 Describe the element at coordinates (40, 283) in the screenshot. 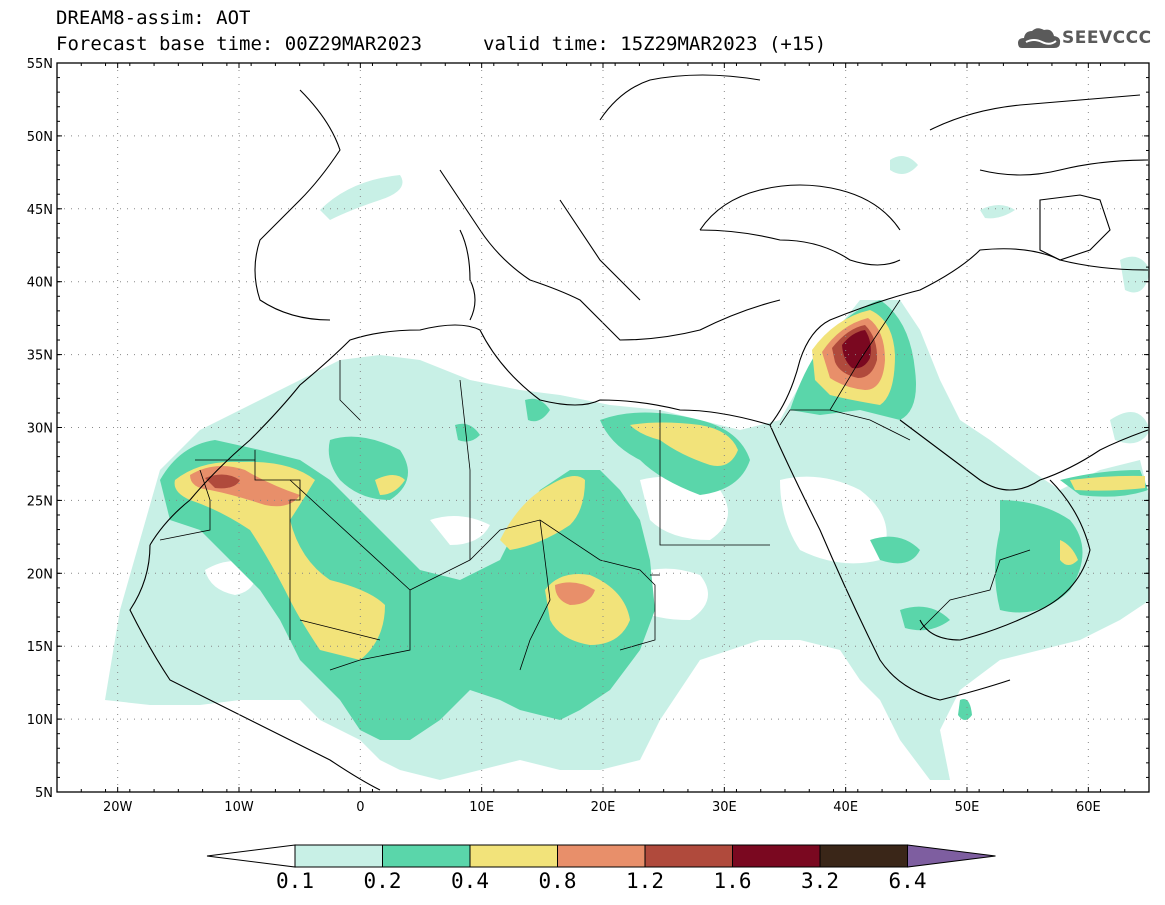

I see `lat-label: 40N` at that location.